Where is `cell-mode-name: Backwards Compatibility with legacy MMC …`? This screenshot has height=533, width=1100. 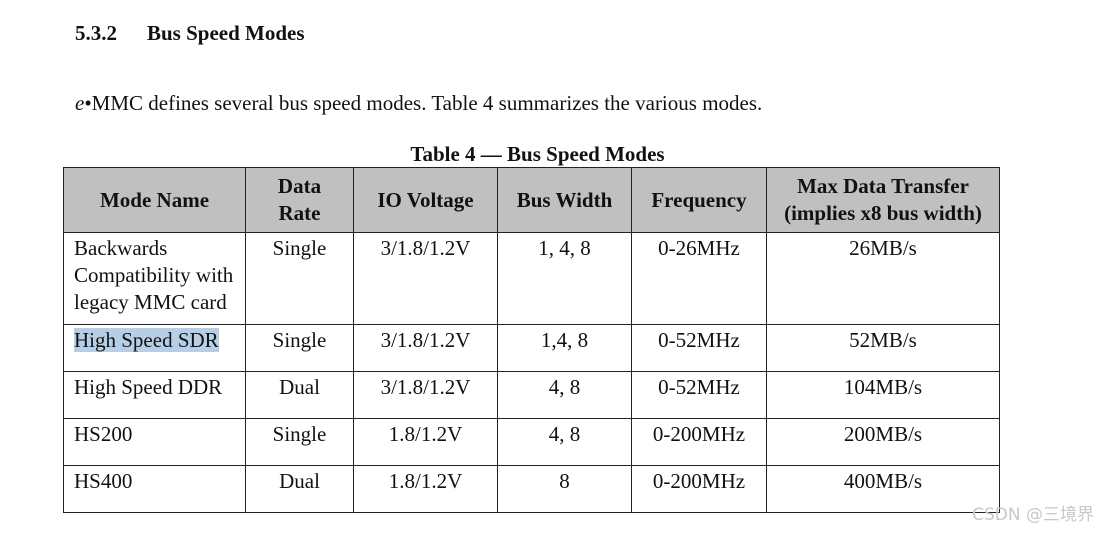 cell-mode-name: Backwards Compatibility with legacy MMC … is located at coordinates (154, 278).